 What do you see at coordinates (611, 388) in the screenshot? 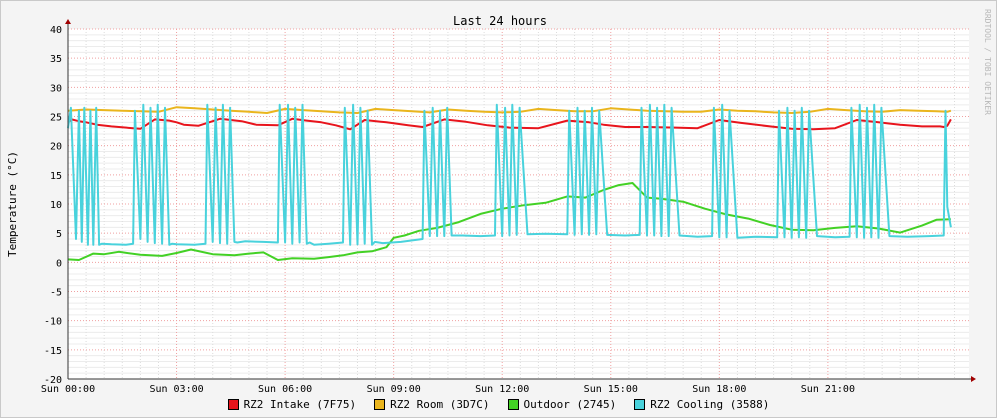
I see `x-tick-label: Sun 15:00` at bounding box center [611, 388].